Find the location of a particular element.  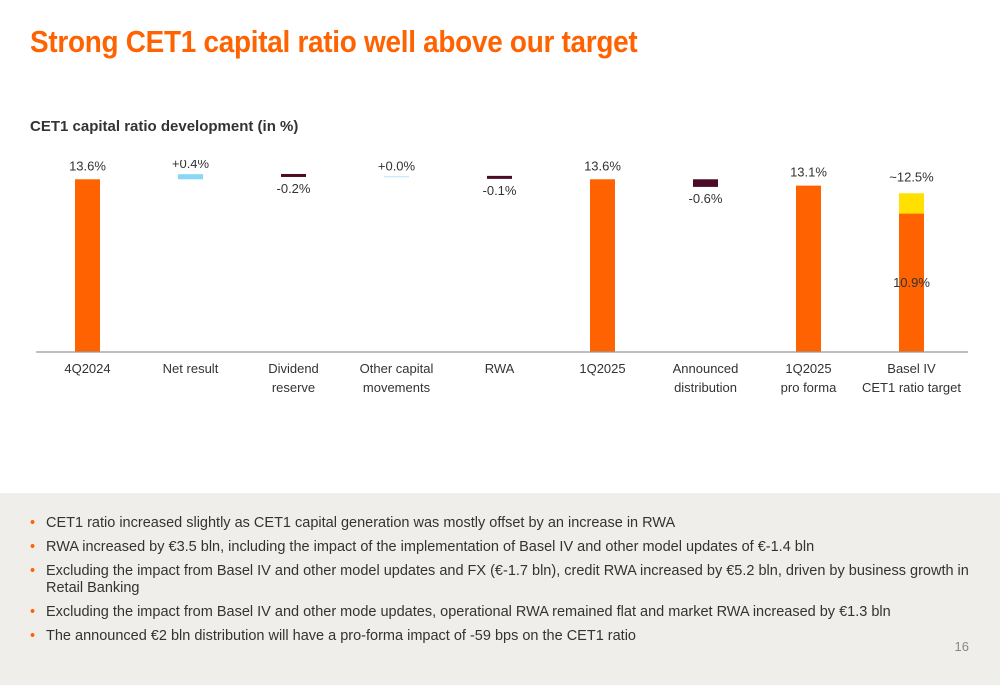

bar-stack-top is located at coordinates (911, 203).